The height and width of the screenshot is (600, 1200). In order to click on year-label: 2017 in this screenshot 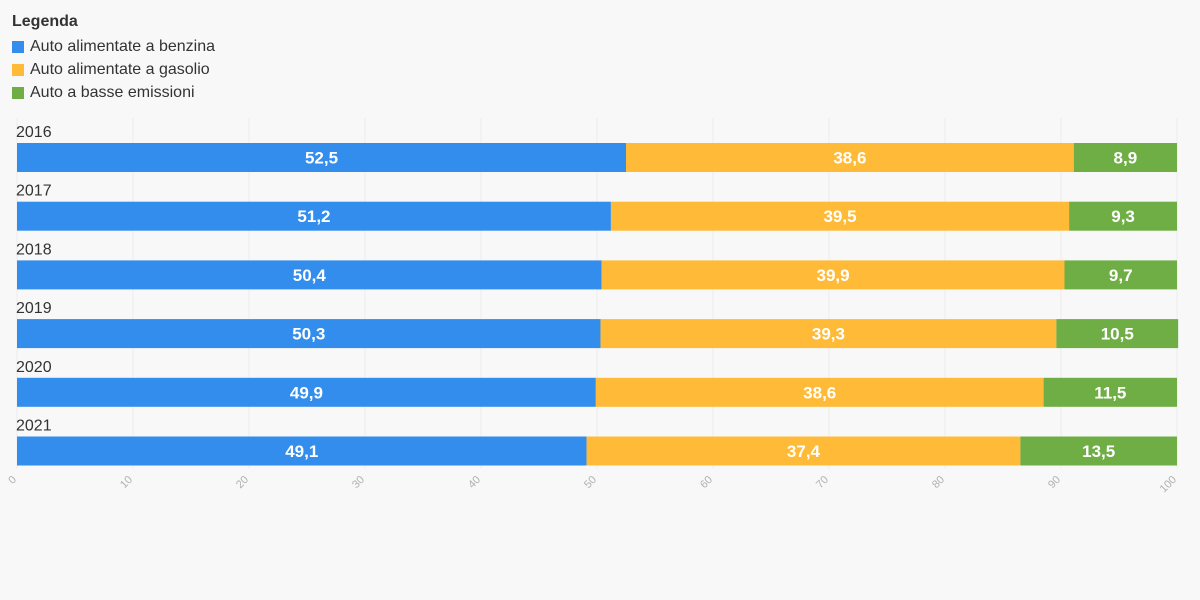, I will do `click(34, 191)`.